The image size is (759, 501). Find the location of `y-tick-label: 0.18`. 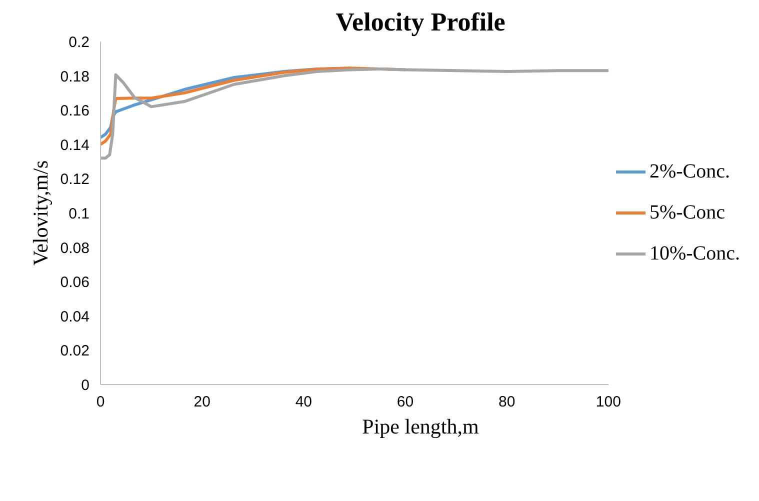

y-tick-label: 0.18 is located at coordinates (75, 77).